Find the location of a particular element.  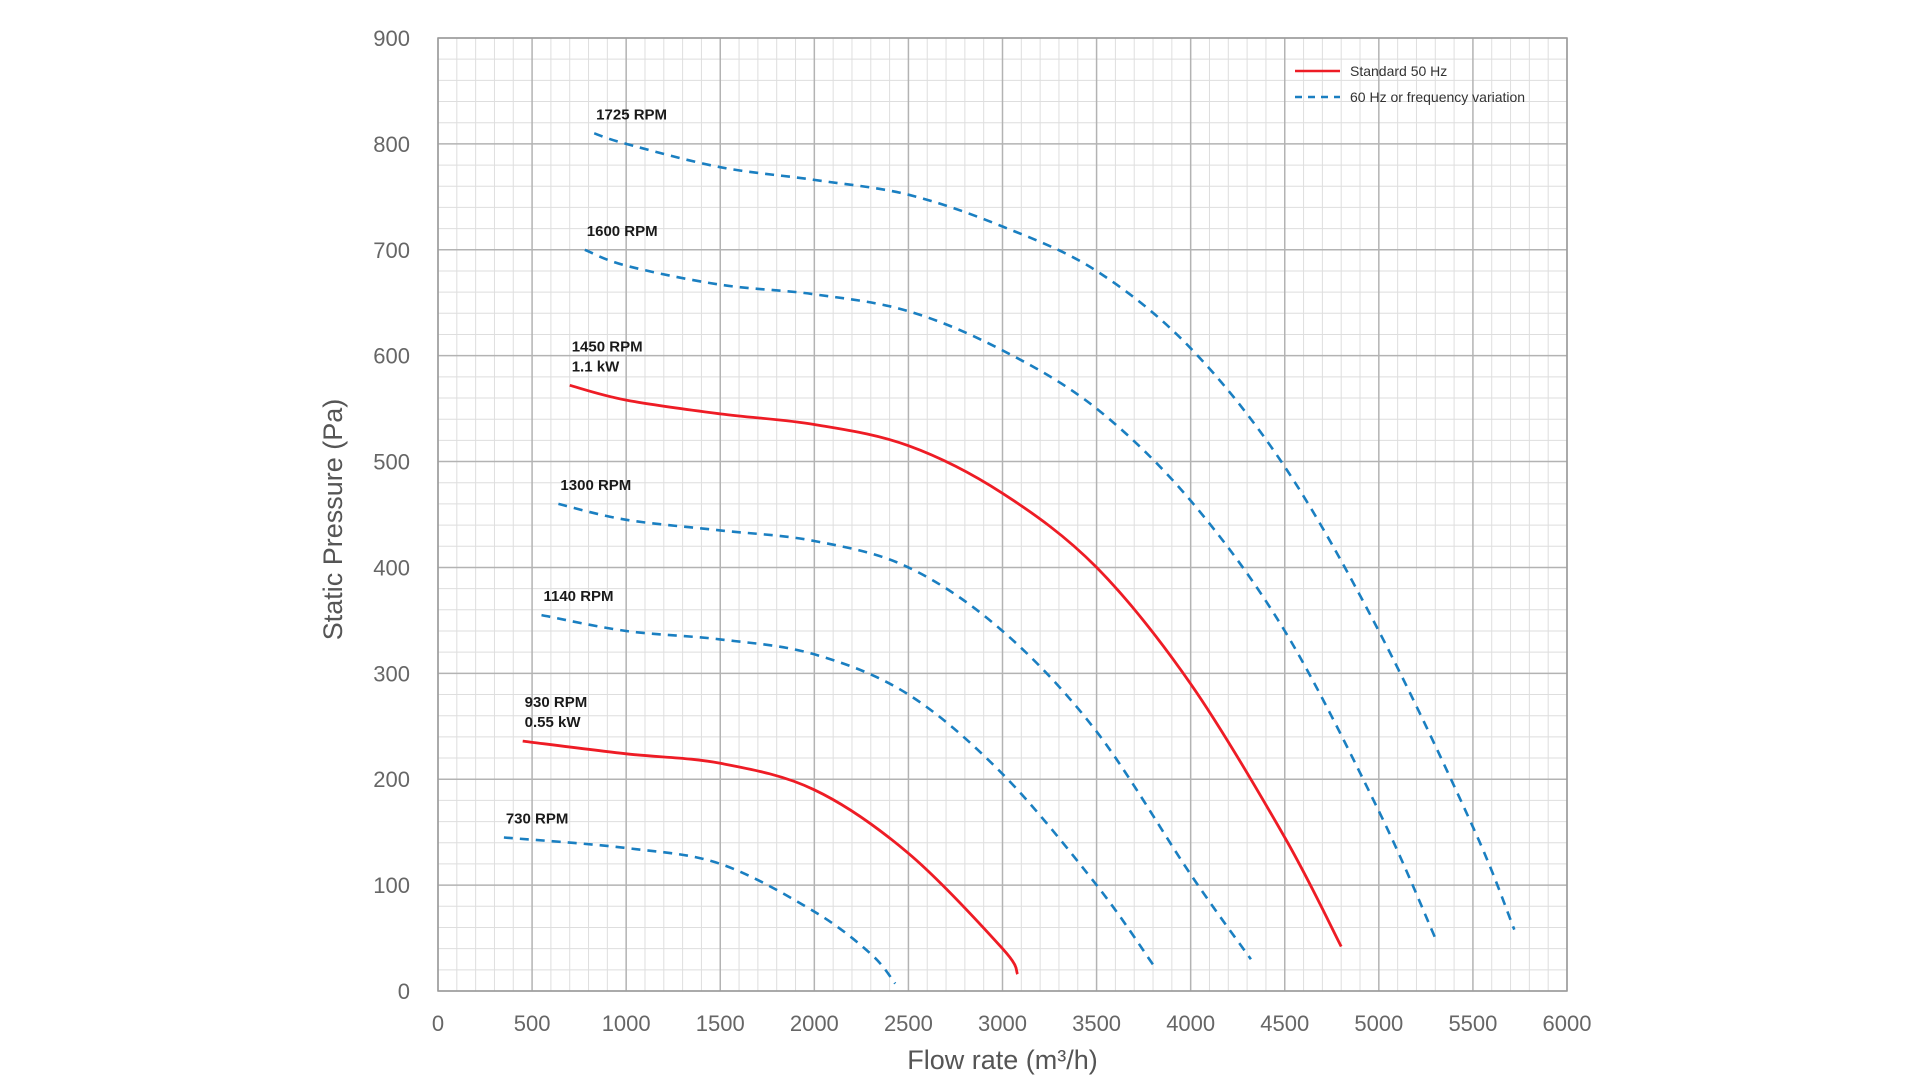

x-tick-label: 1500 is located at coordinates (720, 1023).